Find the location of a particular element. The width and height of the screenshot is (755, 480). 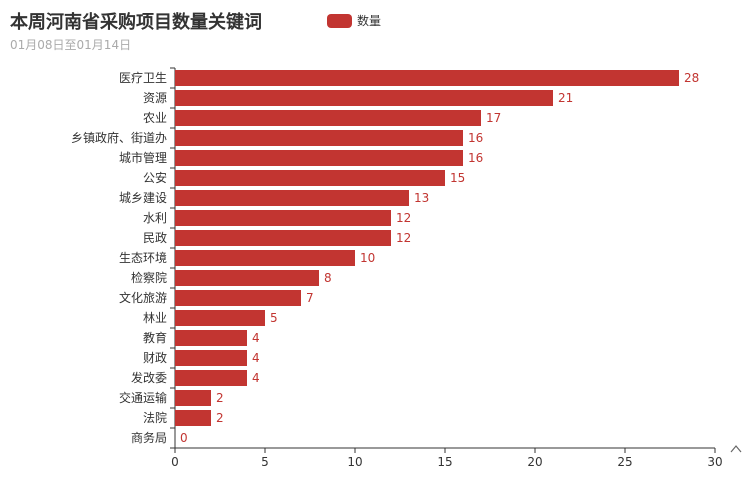

legend-item: 数量 is located at coordinates (354, 20).